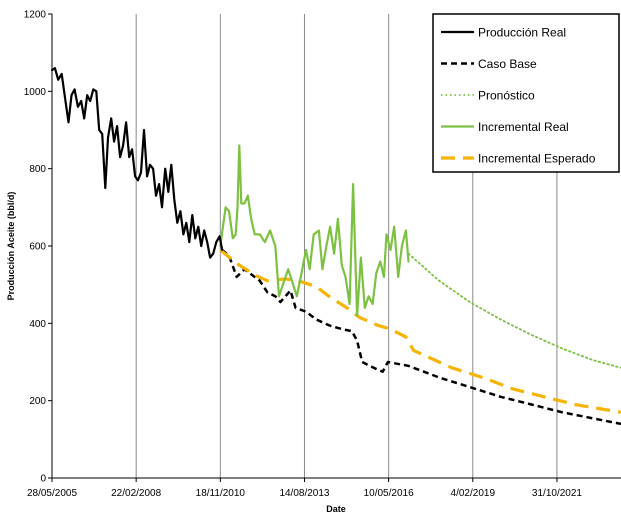  I want to click on x-tick-label: 18/11/2010, so click(221, 493).